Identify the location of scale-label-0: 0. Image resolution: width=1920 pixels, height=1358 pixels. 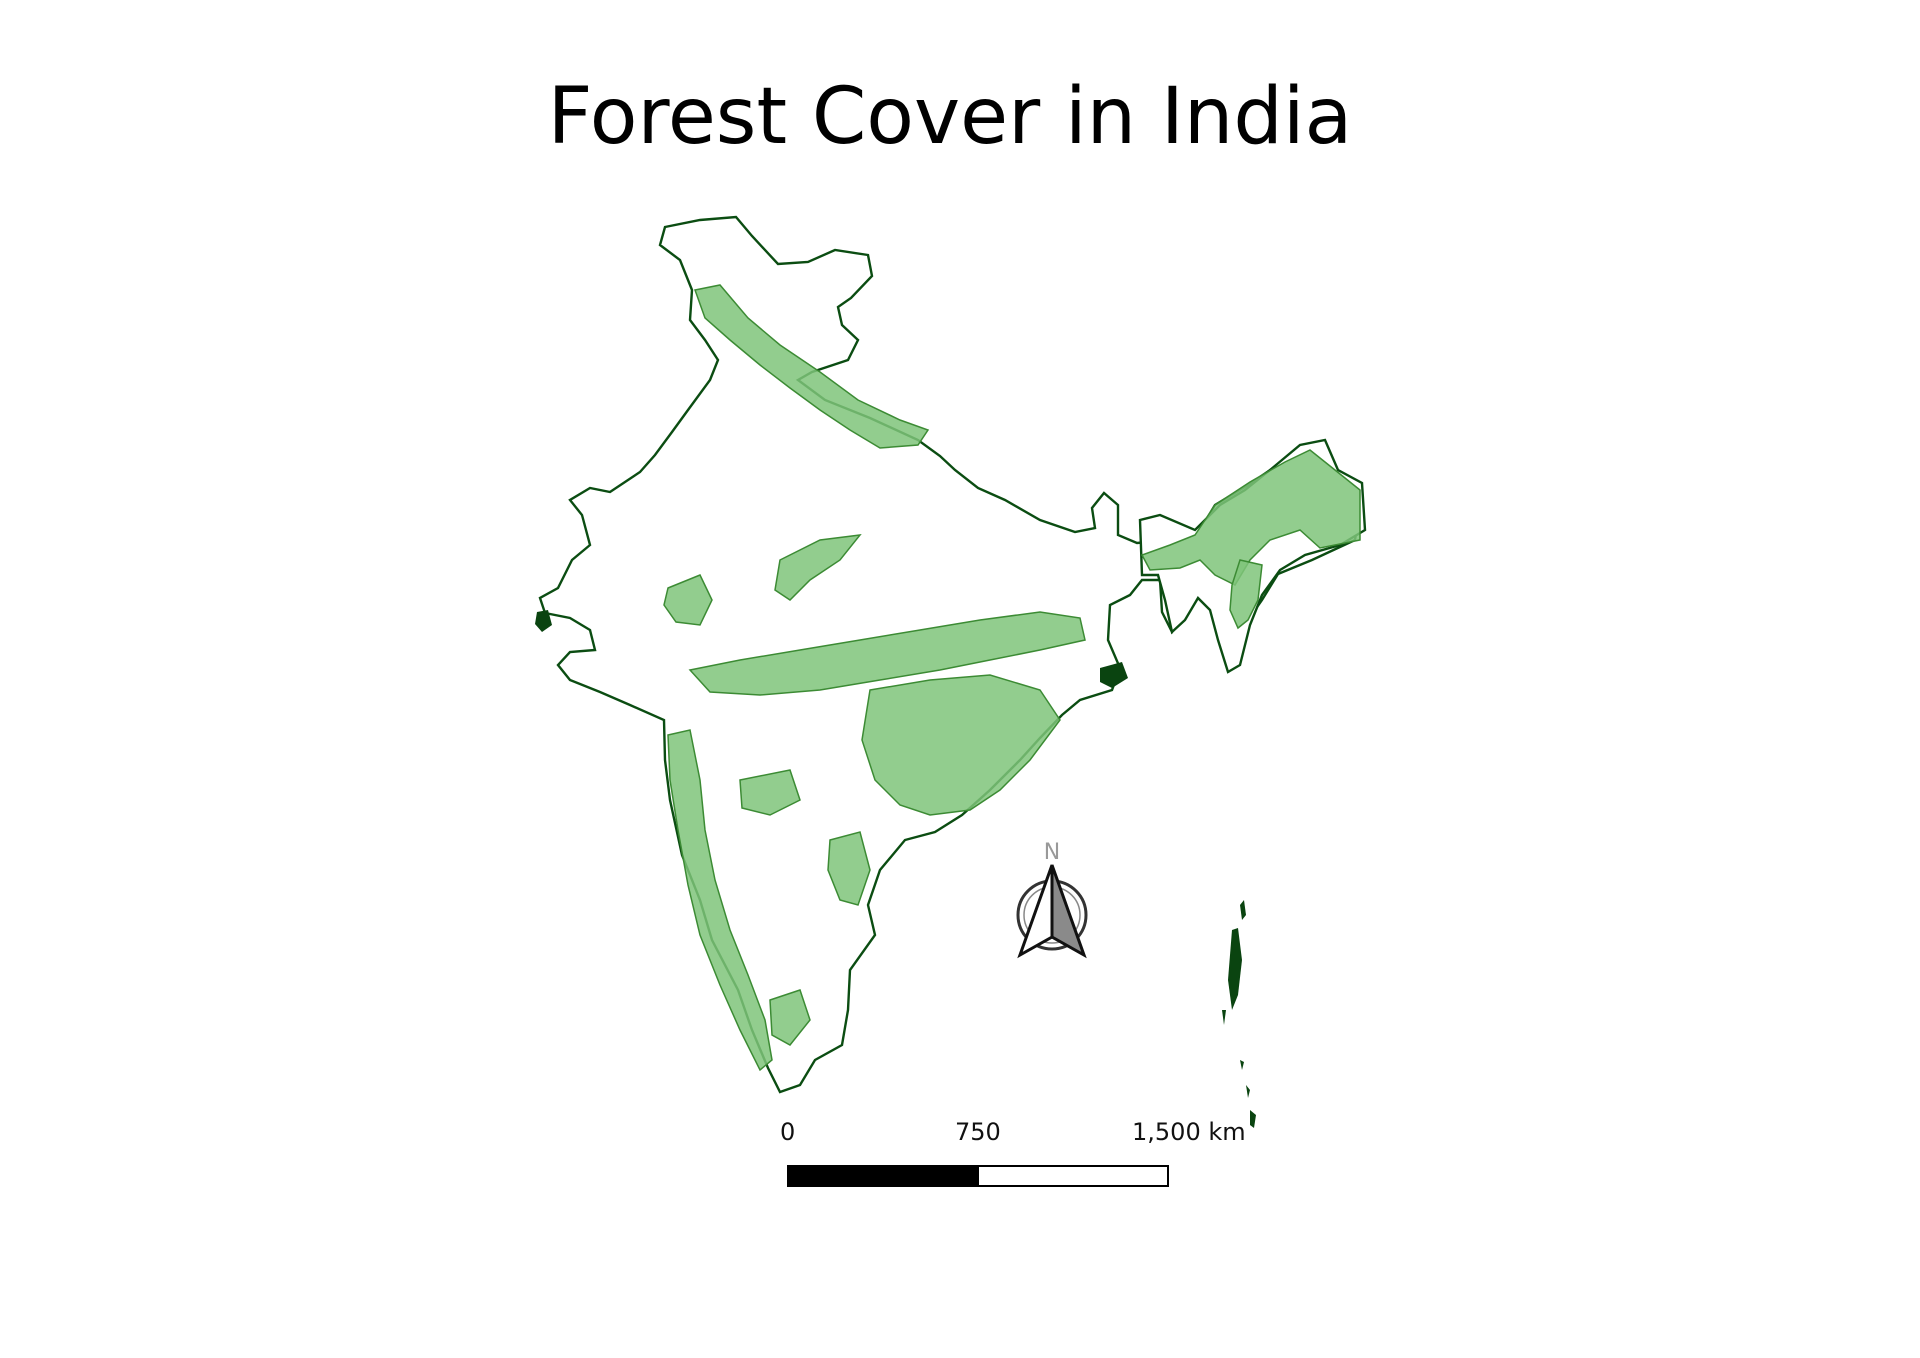
(788, 1132).